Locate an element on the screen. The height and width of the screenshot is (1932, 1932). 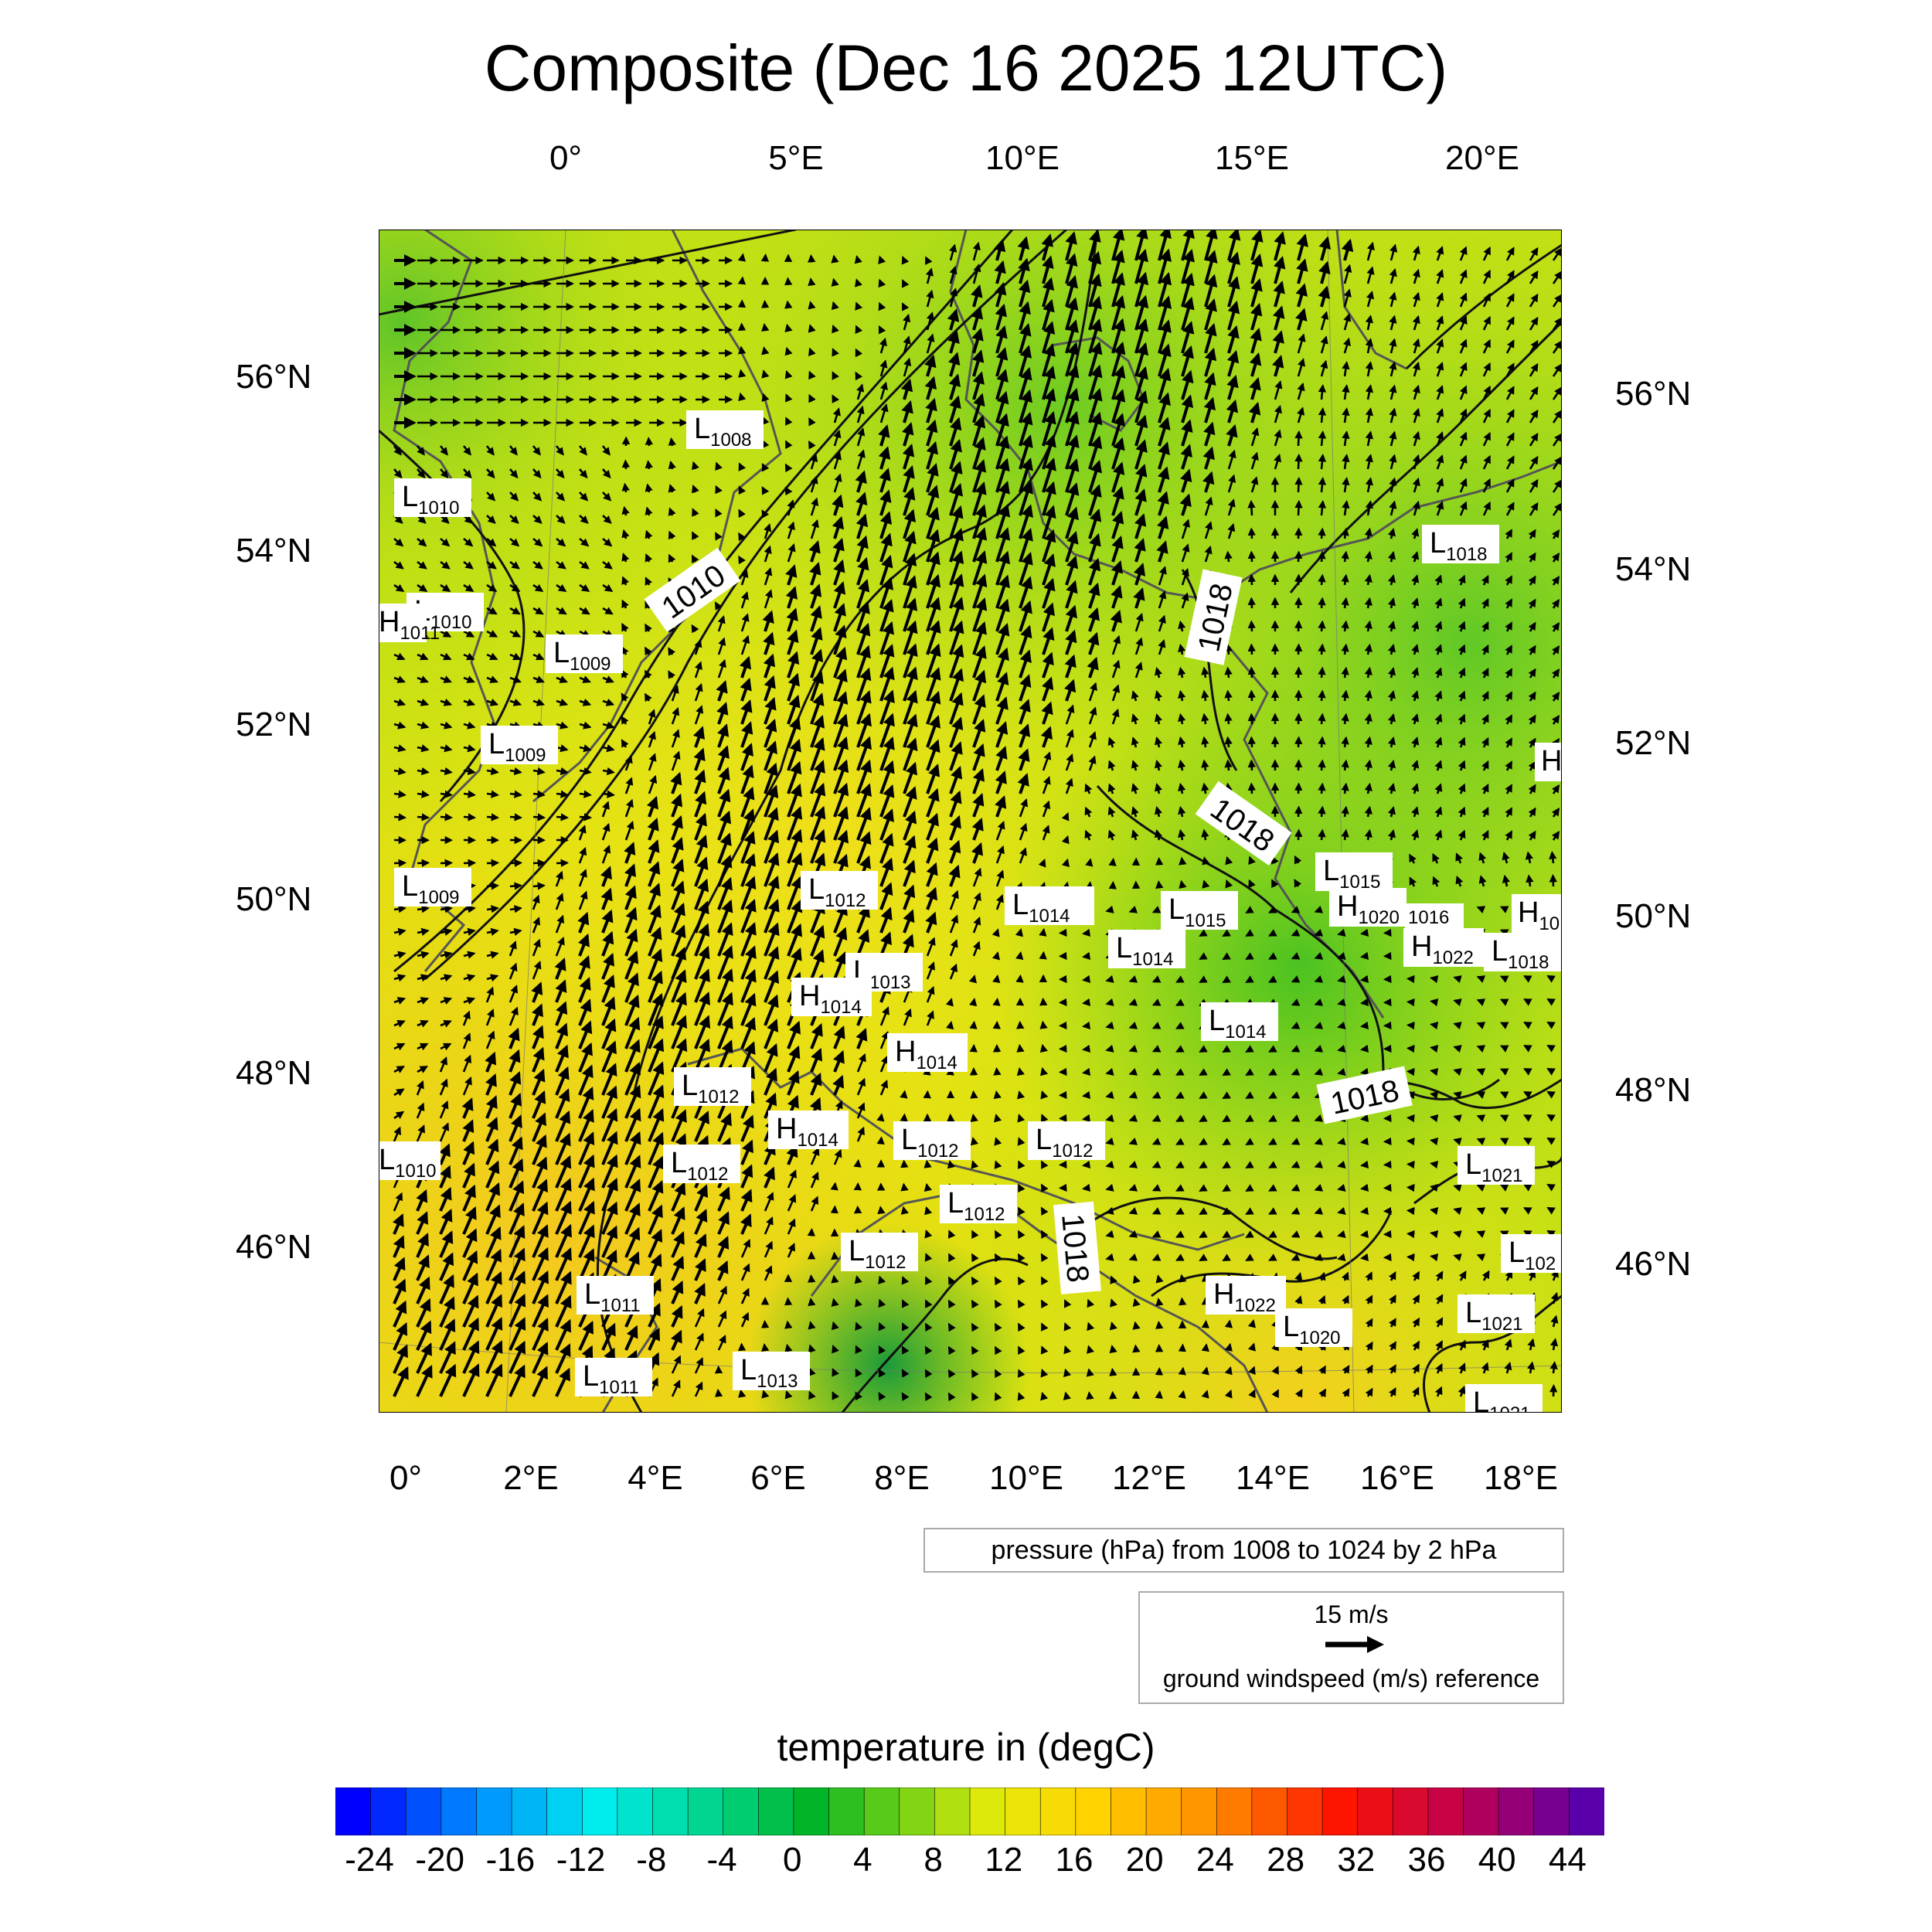
center-value: 1015 is located at coordinates (1205, 921).